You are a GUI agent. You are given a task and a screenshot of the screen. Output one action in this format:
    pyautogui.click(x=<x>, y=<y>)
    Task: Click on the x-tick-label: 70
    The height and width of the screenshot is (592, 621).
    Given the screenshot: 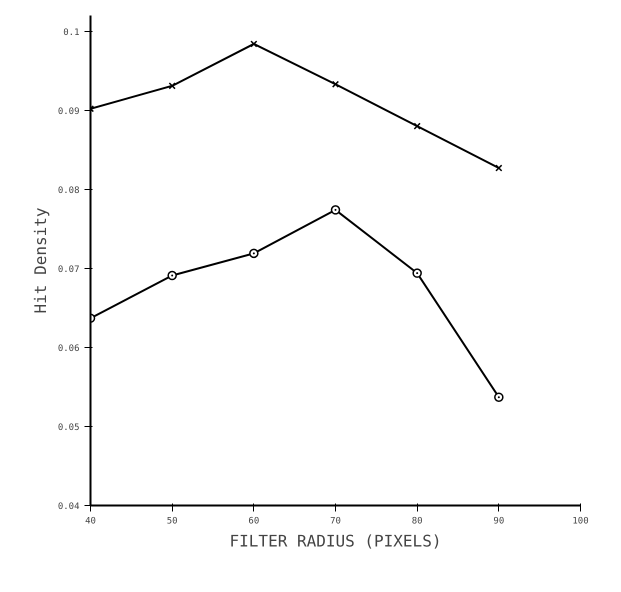 What is the action you would take?
    pyautogui.click(x=335, y=521)
    